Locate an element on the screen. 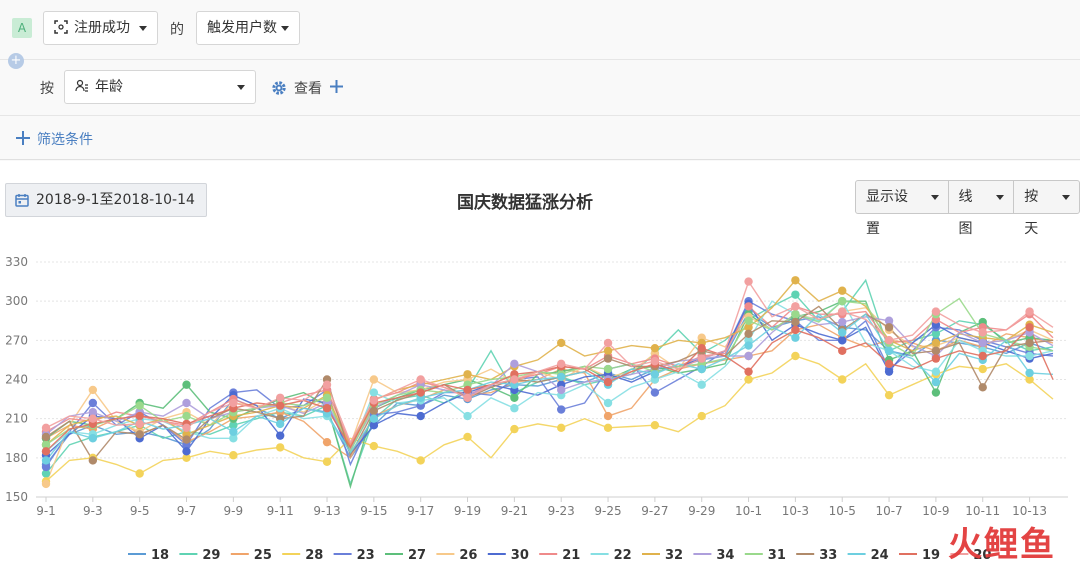 The image size is (1080, 570). x-tick-label: 9-7 is located at coordinates (187, 511).